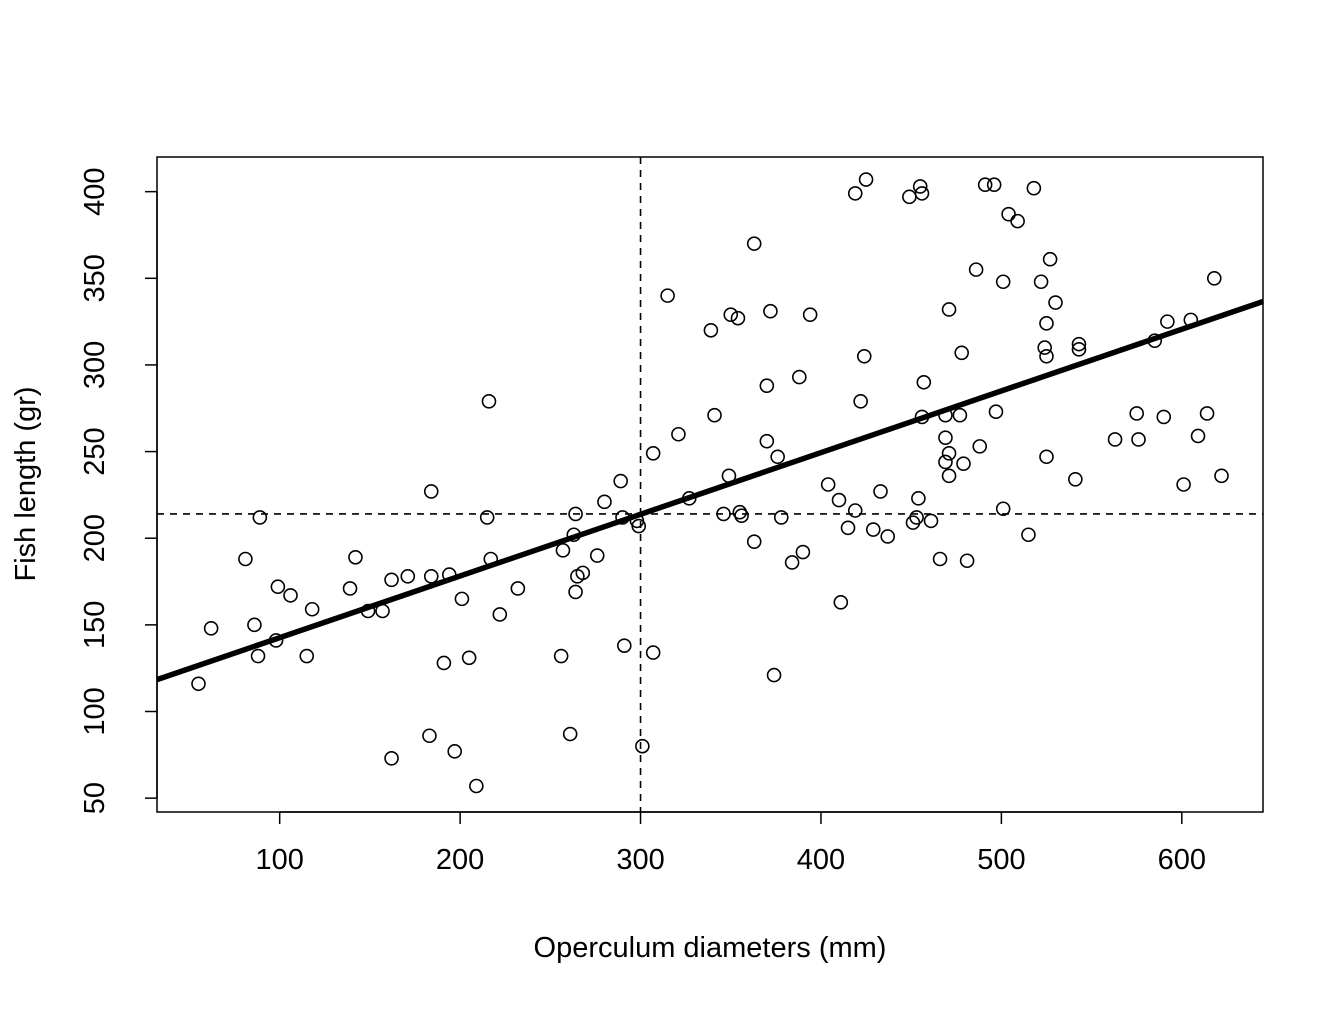 The height and width of the screenshot is (1013, 1344). What do you see at coordinates (821, 860) in the screenshot?
I see `x-tick-label: 400` at bounding box center [821, 860].